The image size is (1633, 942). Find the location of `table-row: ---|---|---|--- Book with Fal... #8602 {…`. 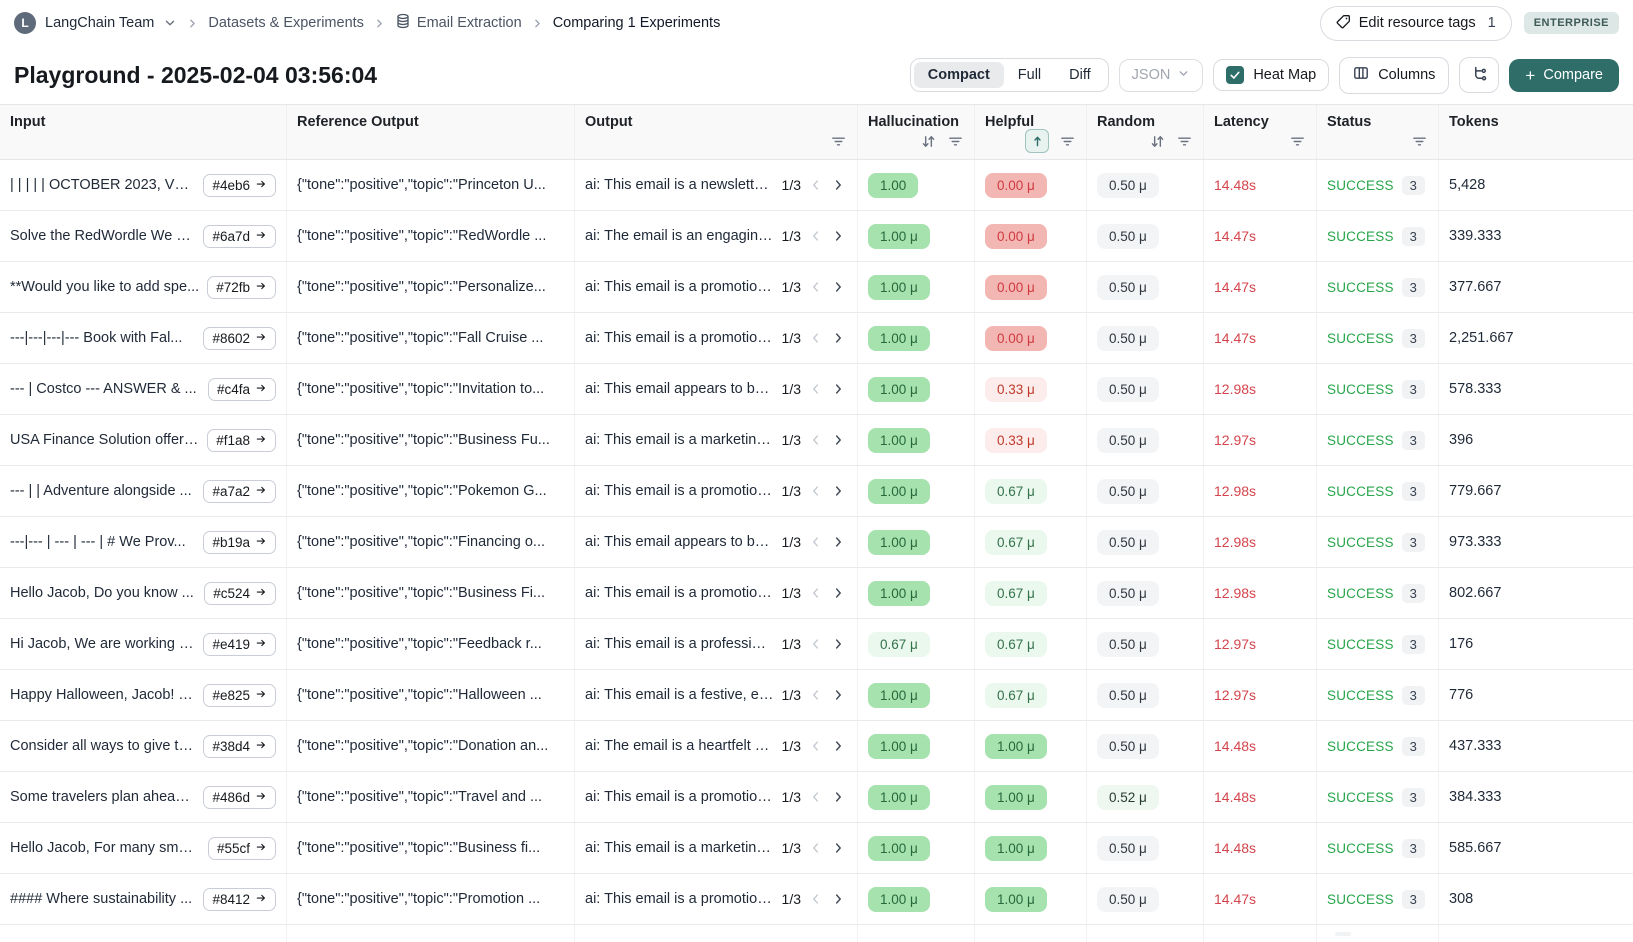

table-row: ---|---|---|--- Book with Fal... #8602 {… is located at coordinates (816, 338).